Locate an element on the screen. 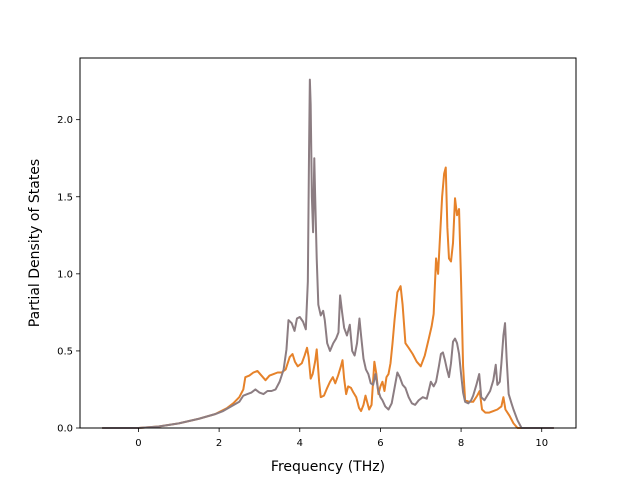 Image resolution: width=640 pixels, height=480 pixels. y-axis-label: Partial Density of States is located at coordinates (35, 243).